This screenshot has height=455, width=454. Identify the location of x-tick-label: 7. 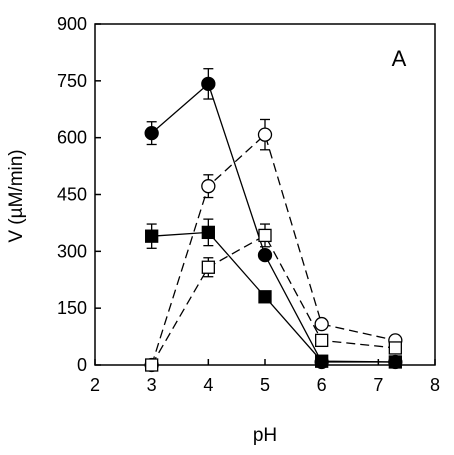
(378, 385).